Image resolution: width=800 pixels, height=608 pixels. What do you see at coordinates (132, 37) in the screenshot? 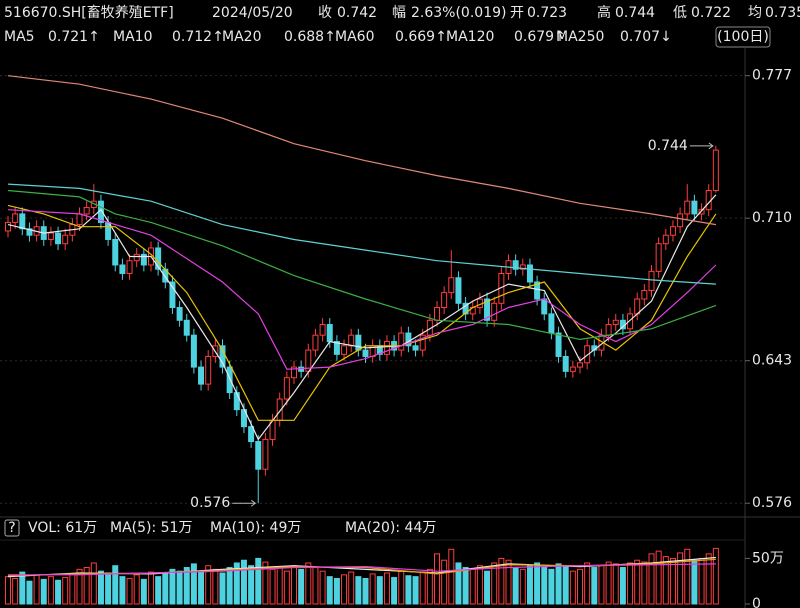
I see `legend-name: MA10` at bounding box center [132, 37].